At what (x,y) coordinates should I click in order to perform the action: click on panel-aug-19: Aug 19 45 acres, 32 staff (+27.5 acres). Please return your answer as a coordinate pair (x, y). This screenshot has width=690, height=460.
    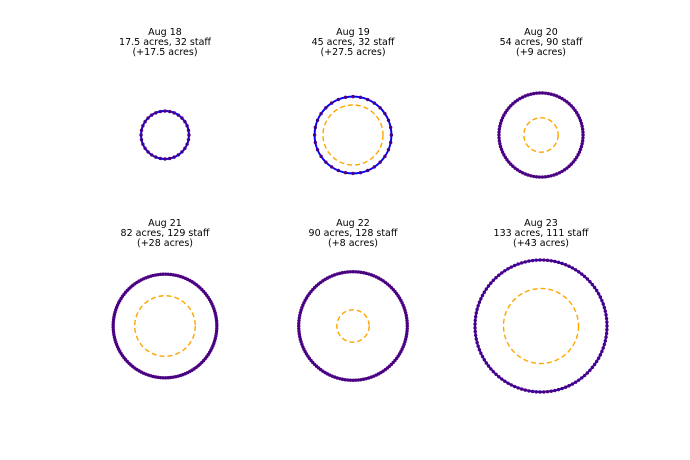
    Looking at the image, I should click on (353, 101).